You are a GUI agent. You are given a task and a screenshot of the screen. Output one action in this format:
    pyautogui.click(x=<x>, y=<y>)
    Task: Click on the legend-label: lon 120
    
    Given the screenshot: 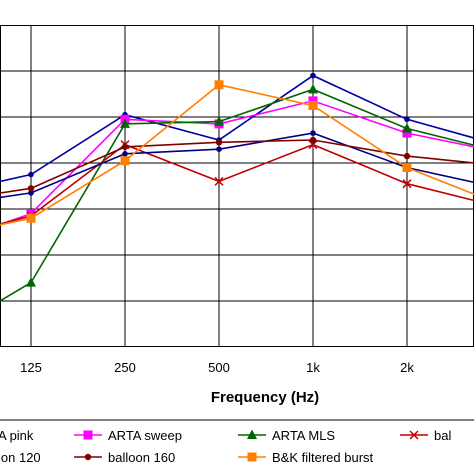 What is the action you would take?
    pyautogui.click(x=20, y=457)
    